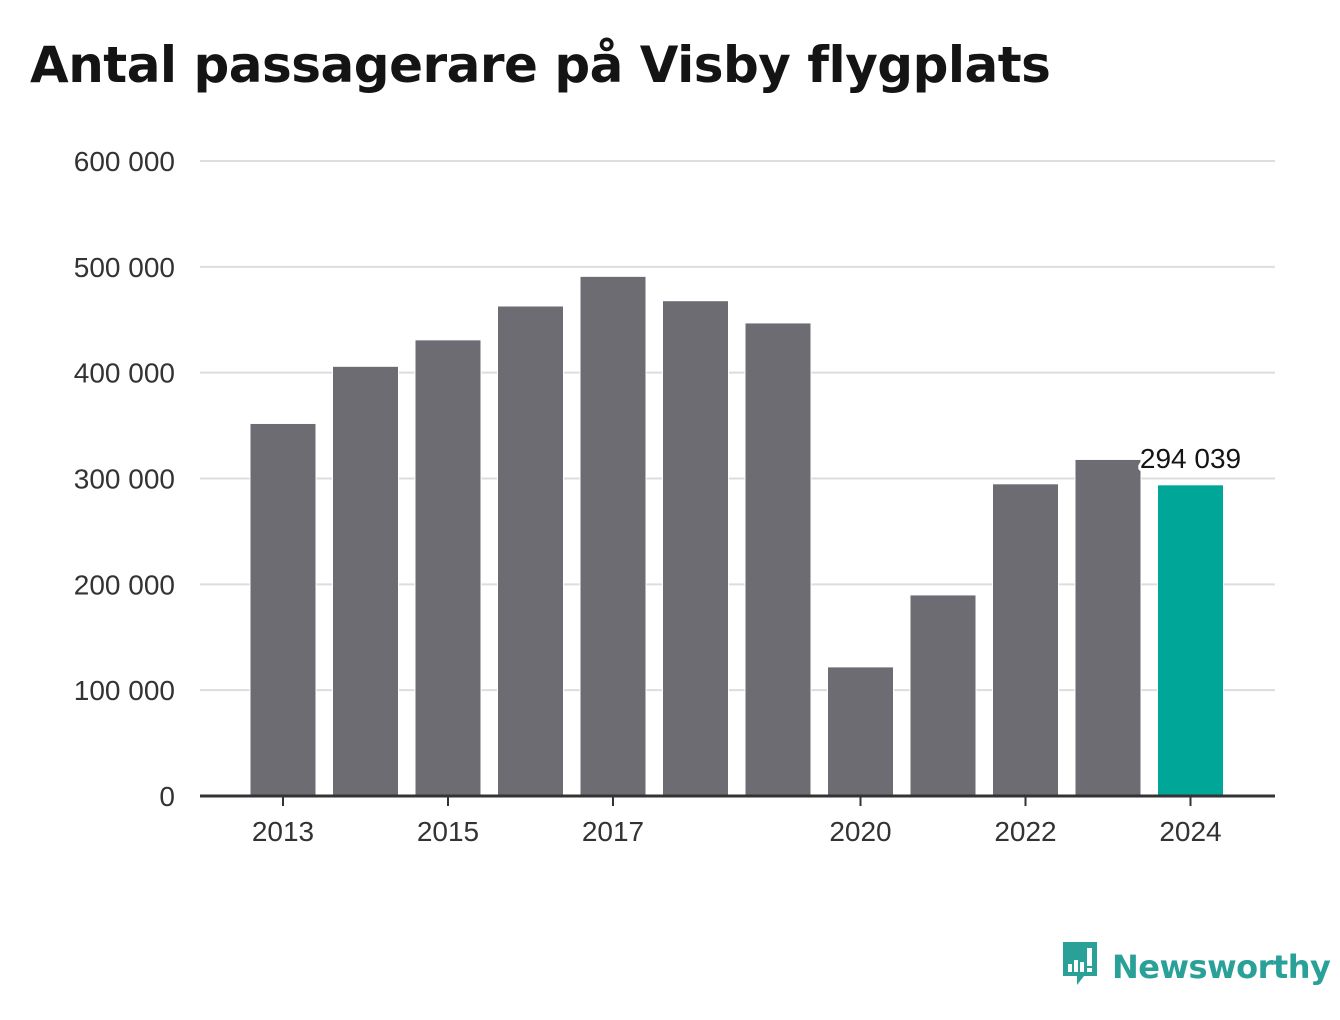 This screenshot has height=1020, width=1340. Describe the element at coordinates (448, 831) in the screenshot. I see `x-tick-label: 2015` at that location.